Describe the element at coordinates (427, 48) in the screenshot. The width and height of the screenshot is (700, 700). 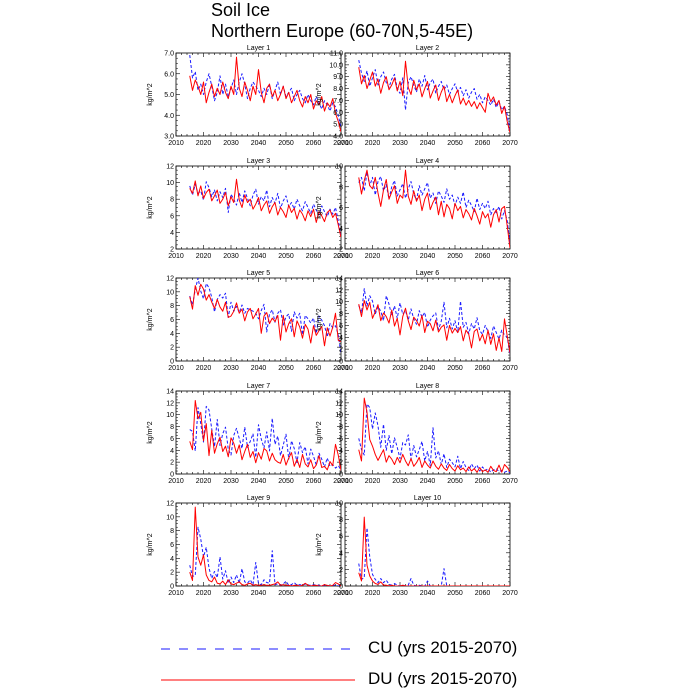
I see `panel-title-layer-2: Layer 2` at that location.